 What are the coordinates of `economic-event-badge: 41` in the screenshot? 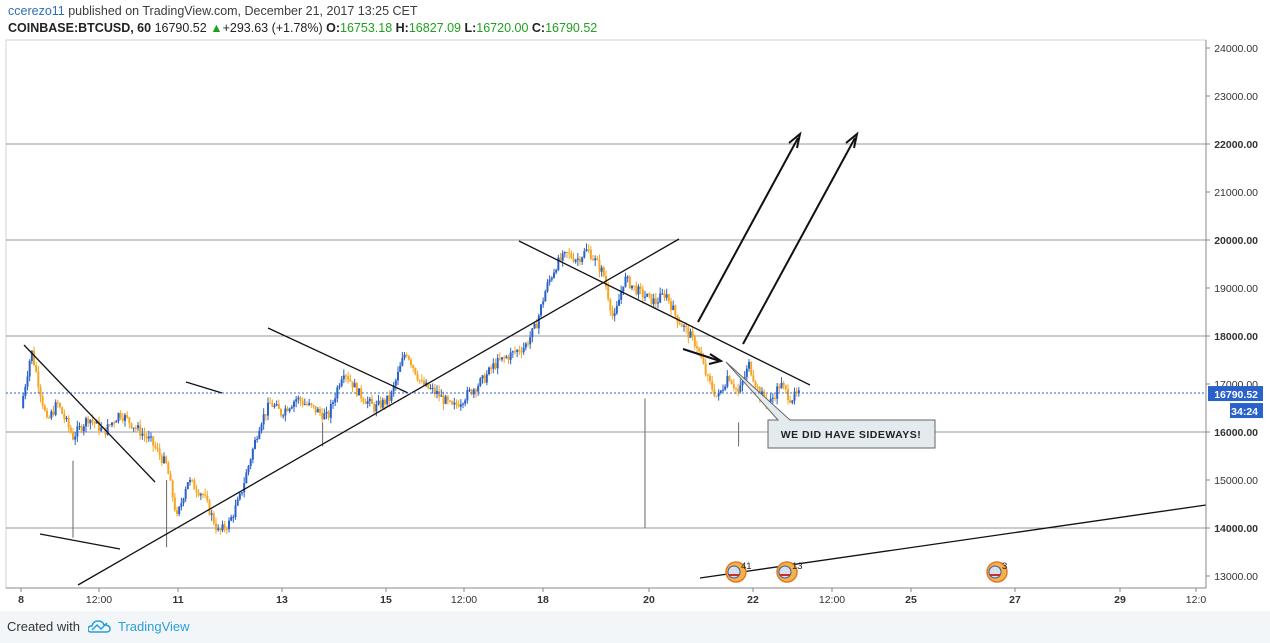 It's located at (738, 572).